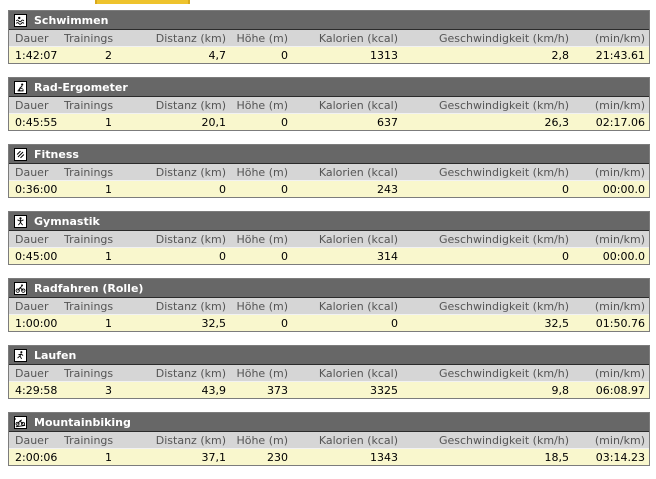 The height and width of the screenshot is (479, 656). Describe the element at coordinates (329, 422) in the screenshot. I see `section-header: Mountainbiking` at that location.